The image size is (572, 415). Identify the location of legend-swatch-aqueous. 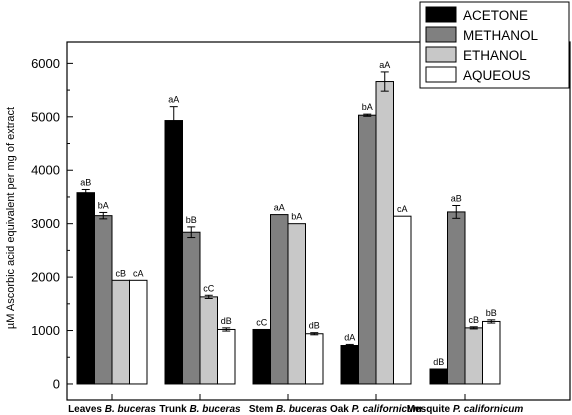
(441, 74).